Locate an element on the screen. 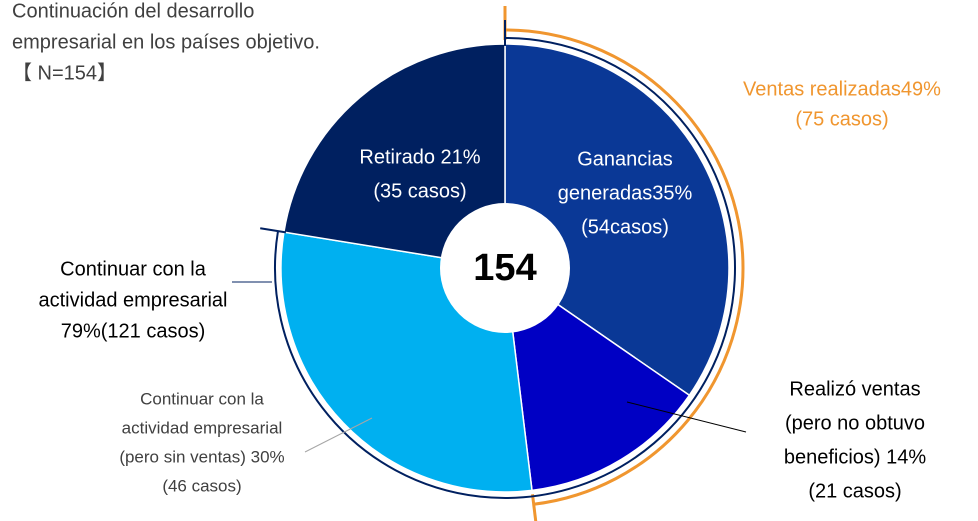 The width and height of the screenshot is (978, 521). chart-title: empresarial en los países objetivo. is located at coordinates (166, 42).